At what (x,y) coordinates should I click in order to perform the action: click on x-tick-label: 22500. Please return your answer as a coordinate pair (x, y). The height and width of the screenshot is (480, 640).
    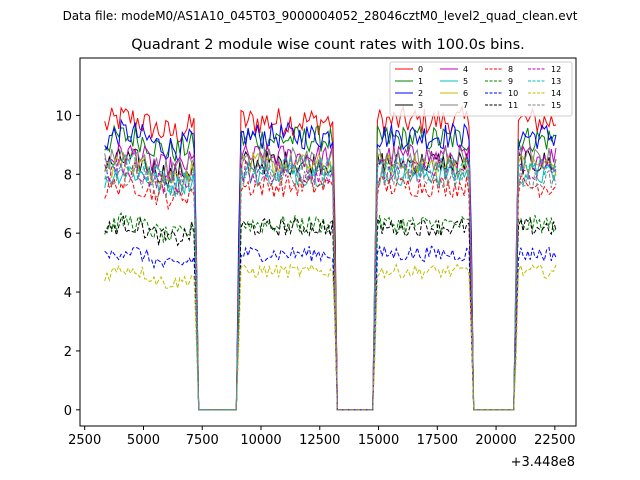
    Looking at the image, I should click on (554, 440).